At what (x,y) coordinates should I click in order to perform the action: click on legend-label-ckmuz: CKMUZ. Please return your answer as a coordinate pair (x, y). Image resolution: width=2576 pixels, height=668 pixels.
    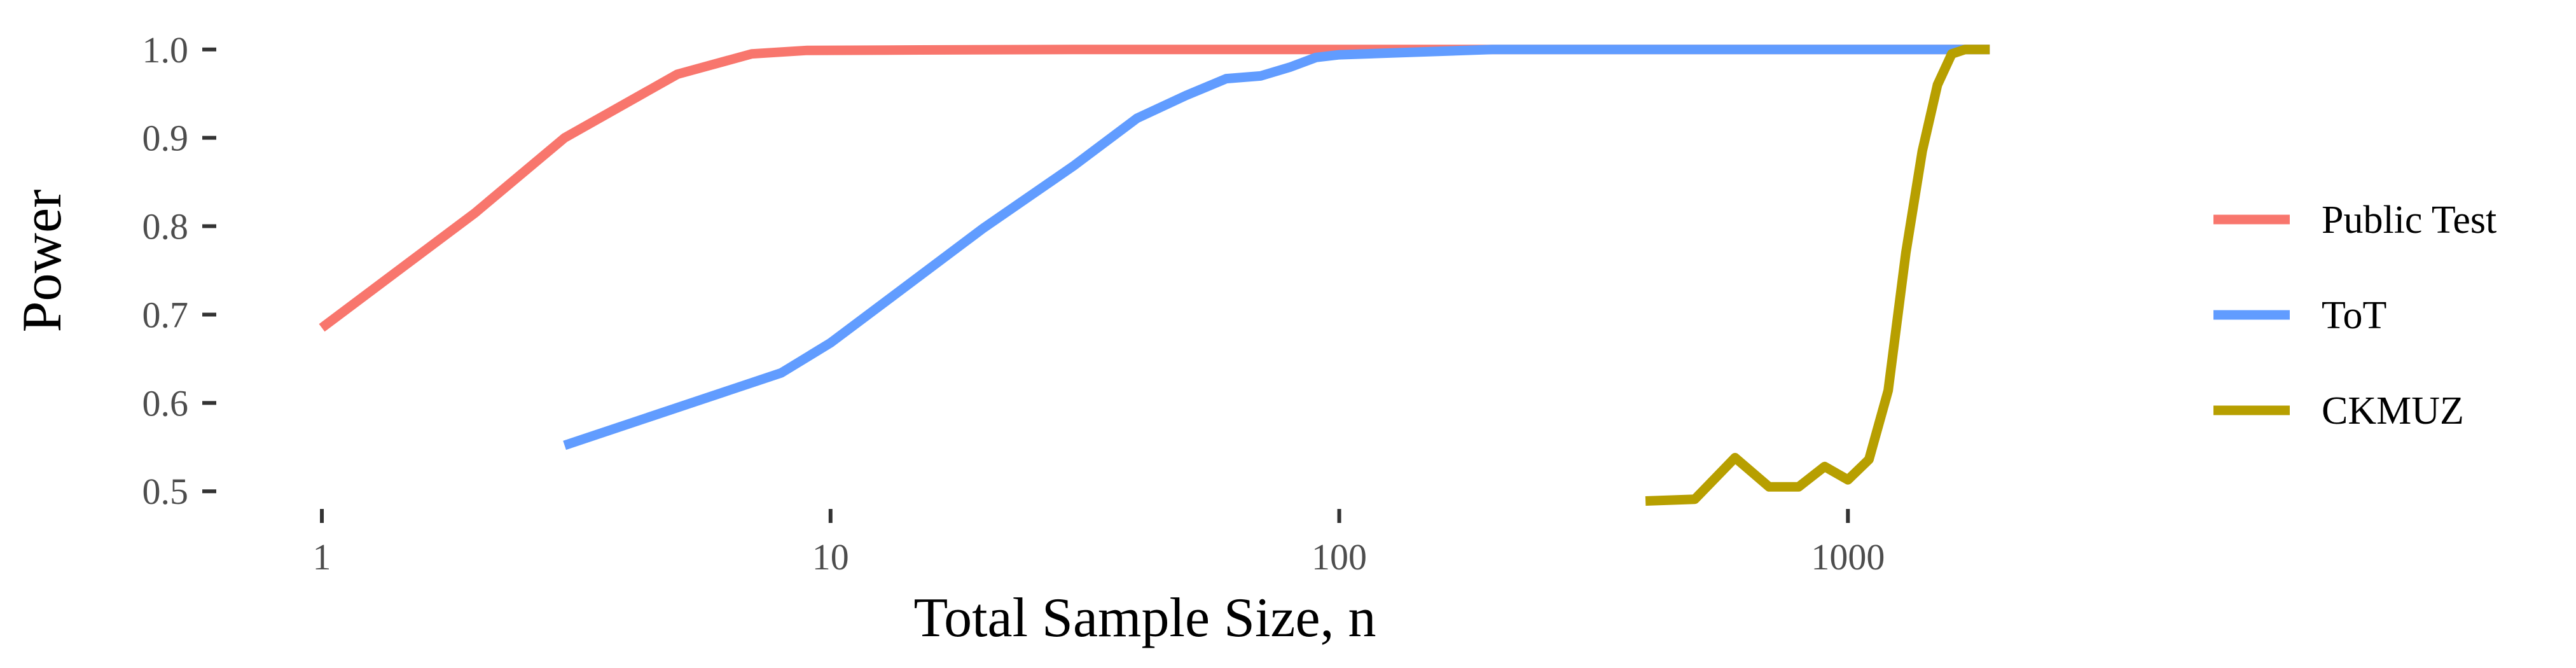
    Looking at the image, I should click on (2393, 411).